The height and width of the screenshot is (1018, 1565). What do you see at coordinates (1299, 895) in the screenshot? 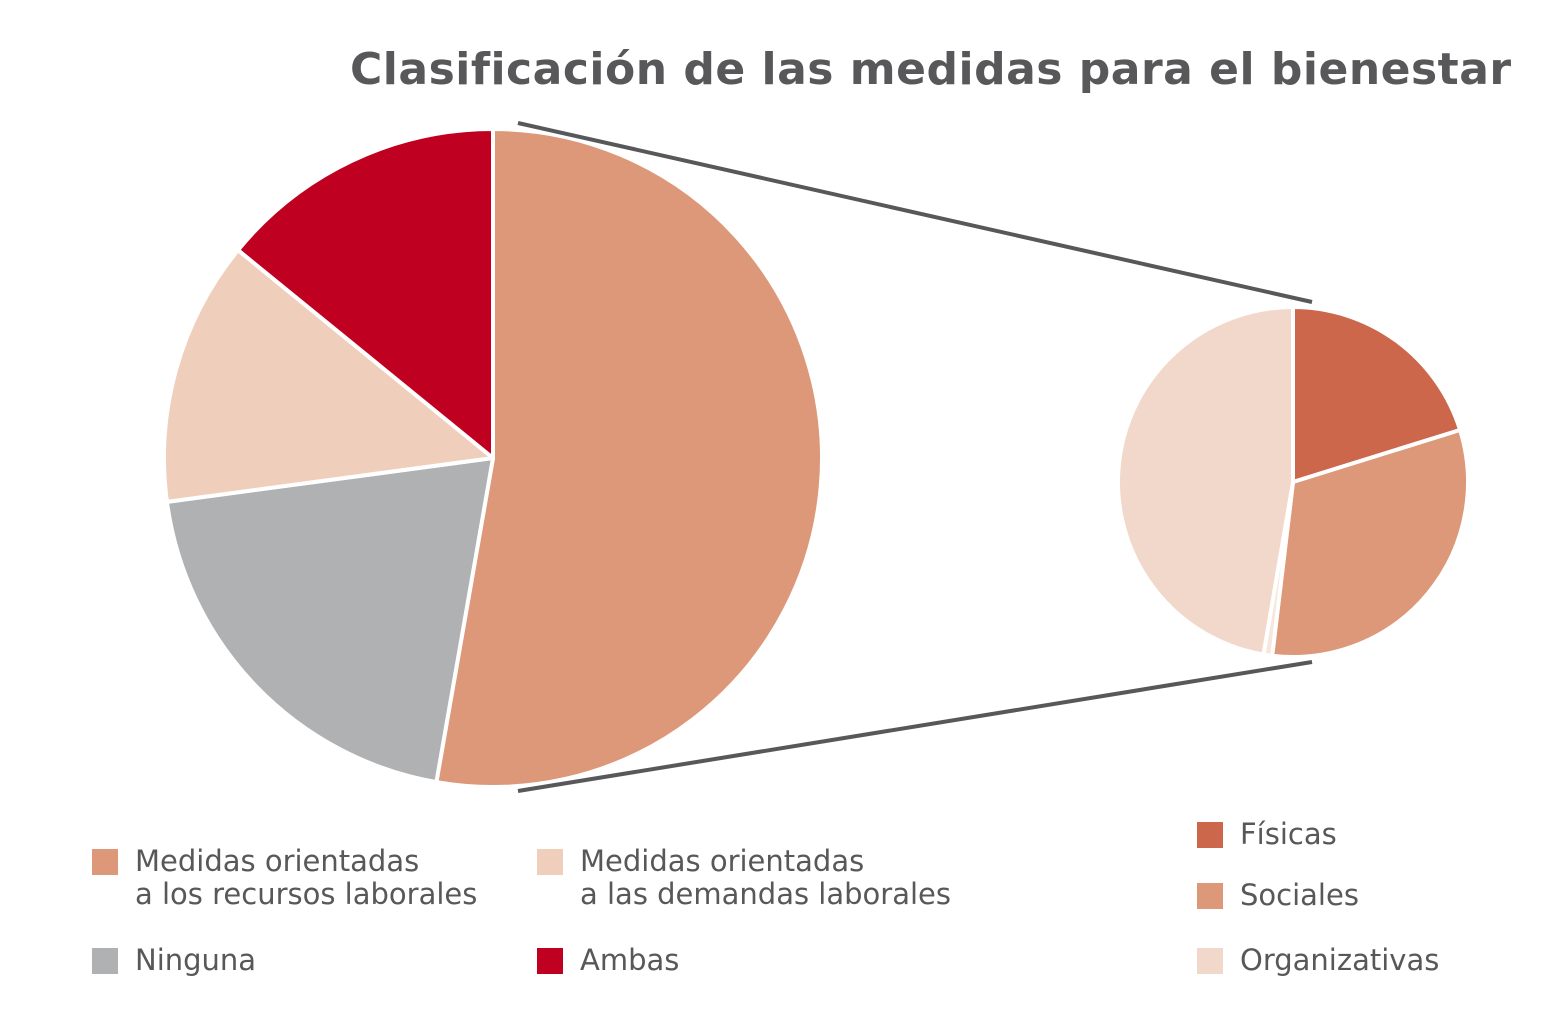
I see `legend-label: Sociales` at bounding box center [1299, 895].